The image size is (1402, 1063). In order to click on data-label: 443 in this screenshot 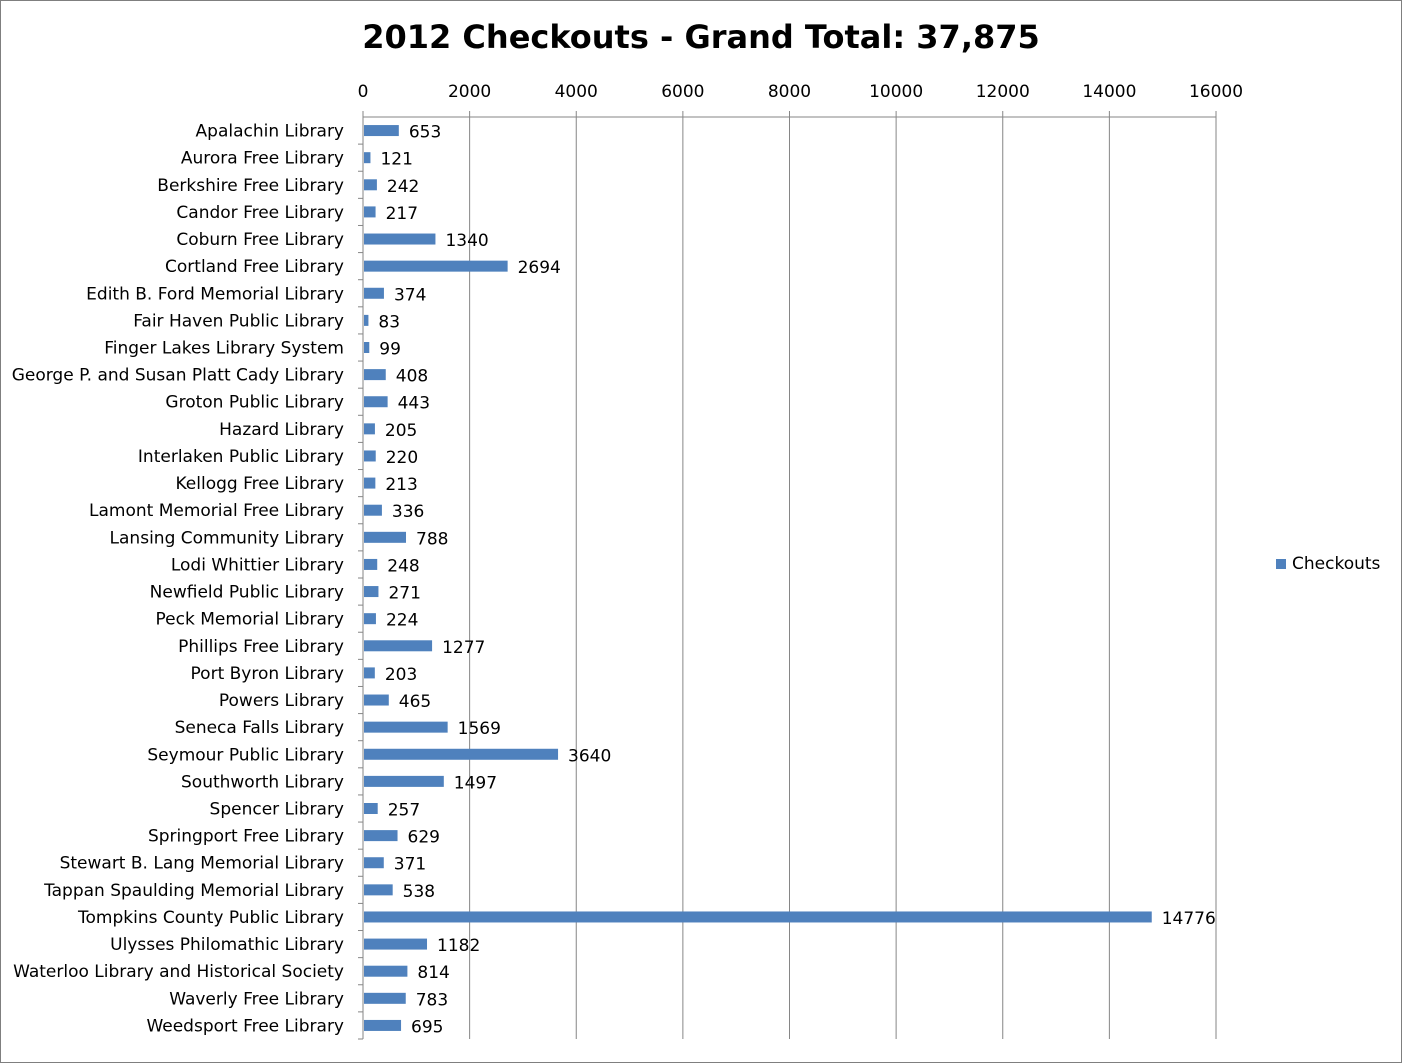, I will do `click(414, 404)`.